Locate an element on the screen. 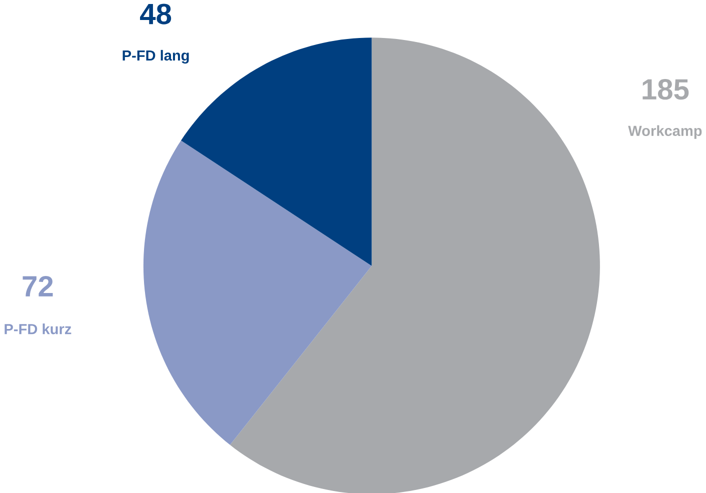 This screenshot has height=493, width=706. data-label: 48 is located at coordinates (156, 14).